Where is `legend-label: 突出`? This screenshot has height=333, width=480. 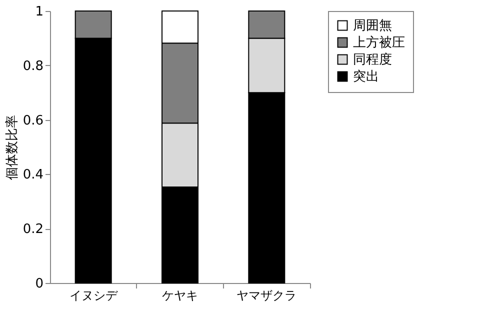
legend-label: 突出 is located at coordinates (366, 77).